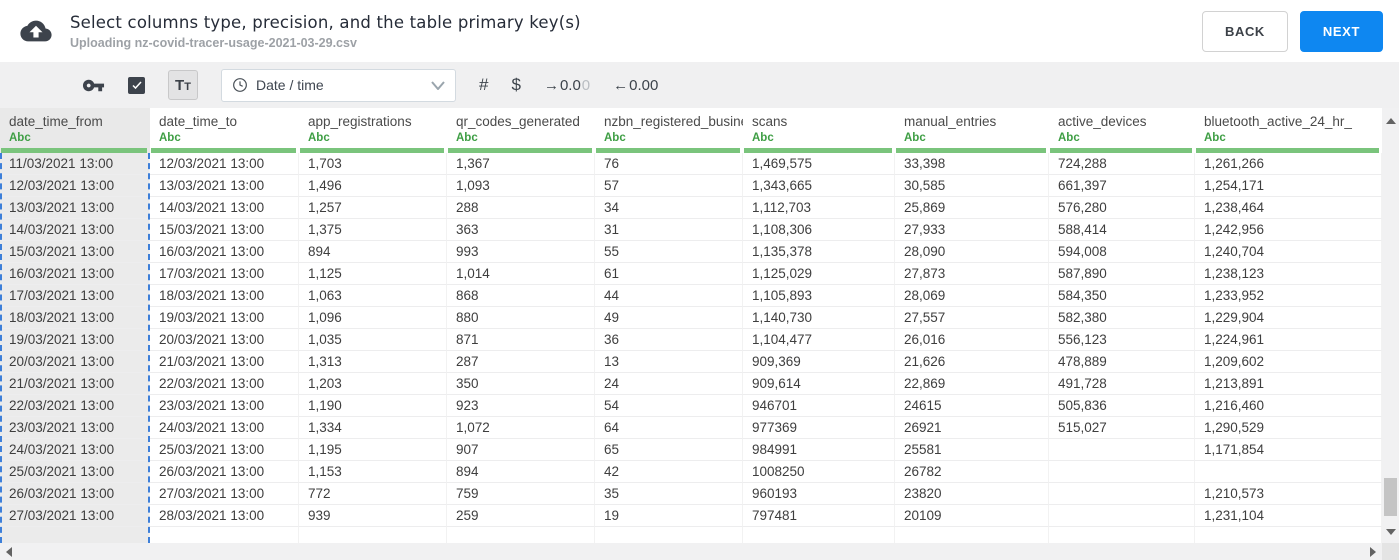 The height and width of the screenshot is (560, 1399). I want to click on table-cell: 23820, so click(972, 494).